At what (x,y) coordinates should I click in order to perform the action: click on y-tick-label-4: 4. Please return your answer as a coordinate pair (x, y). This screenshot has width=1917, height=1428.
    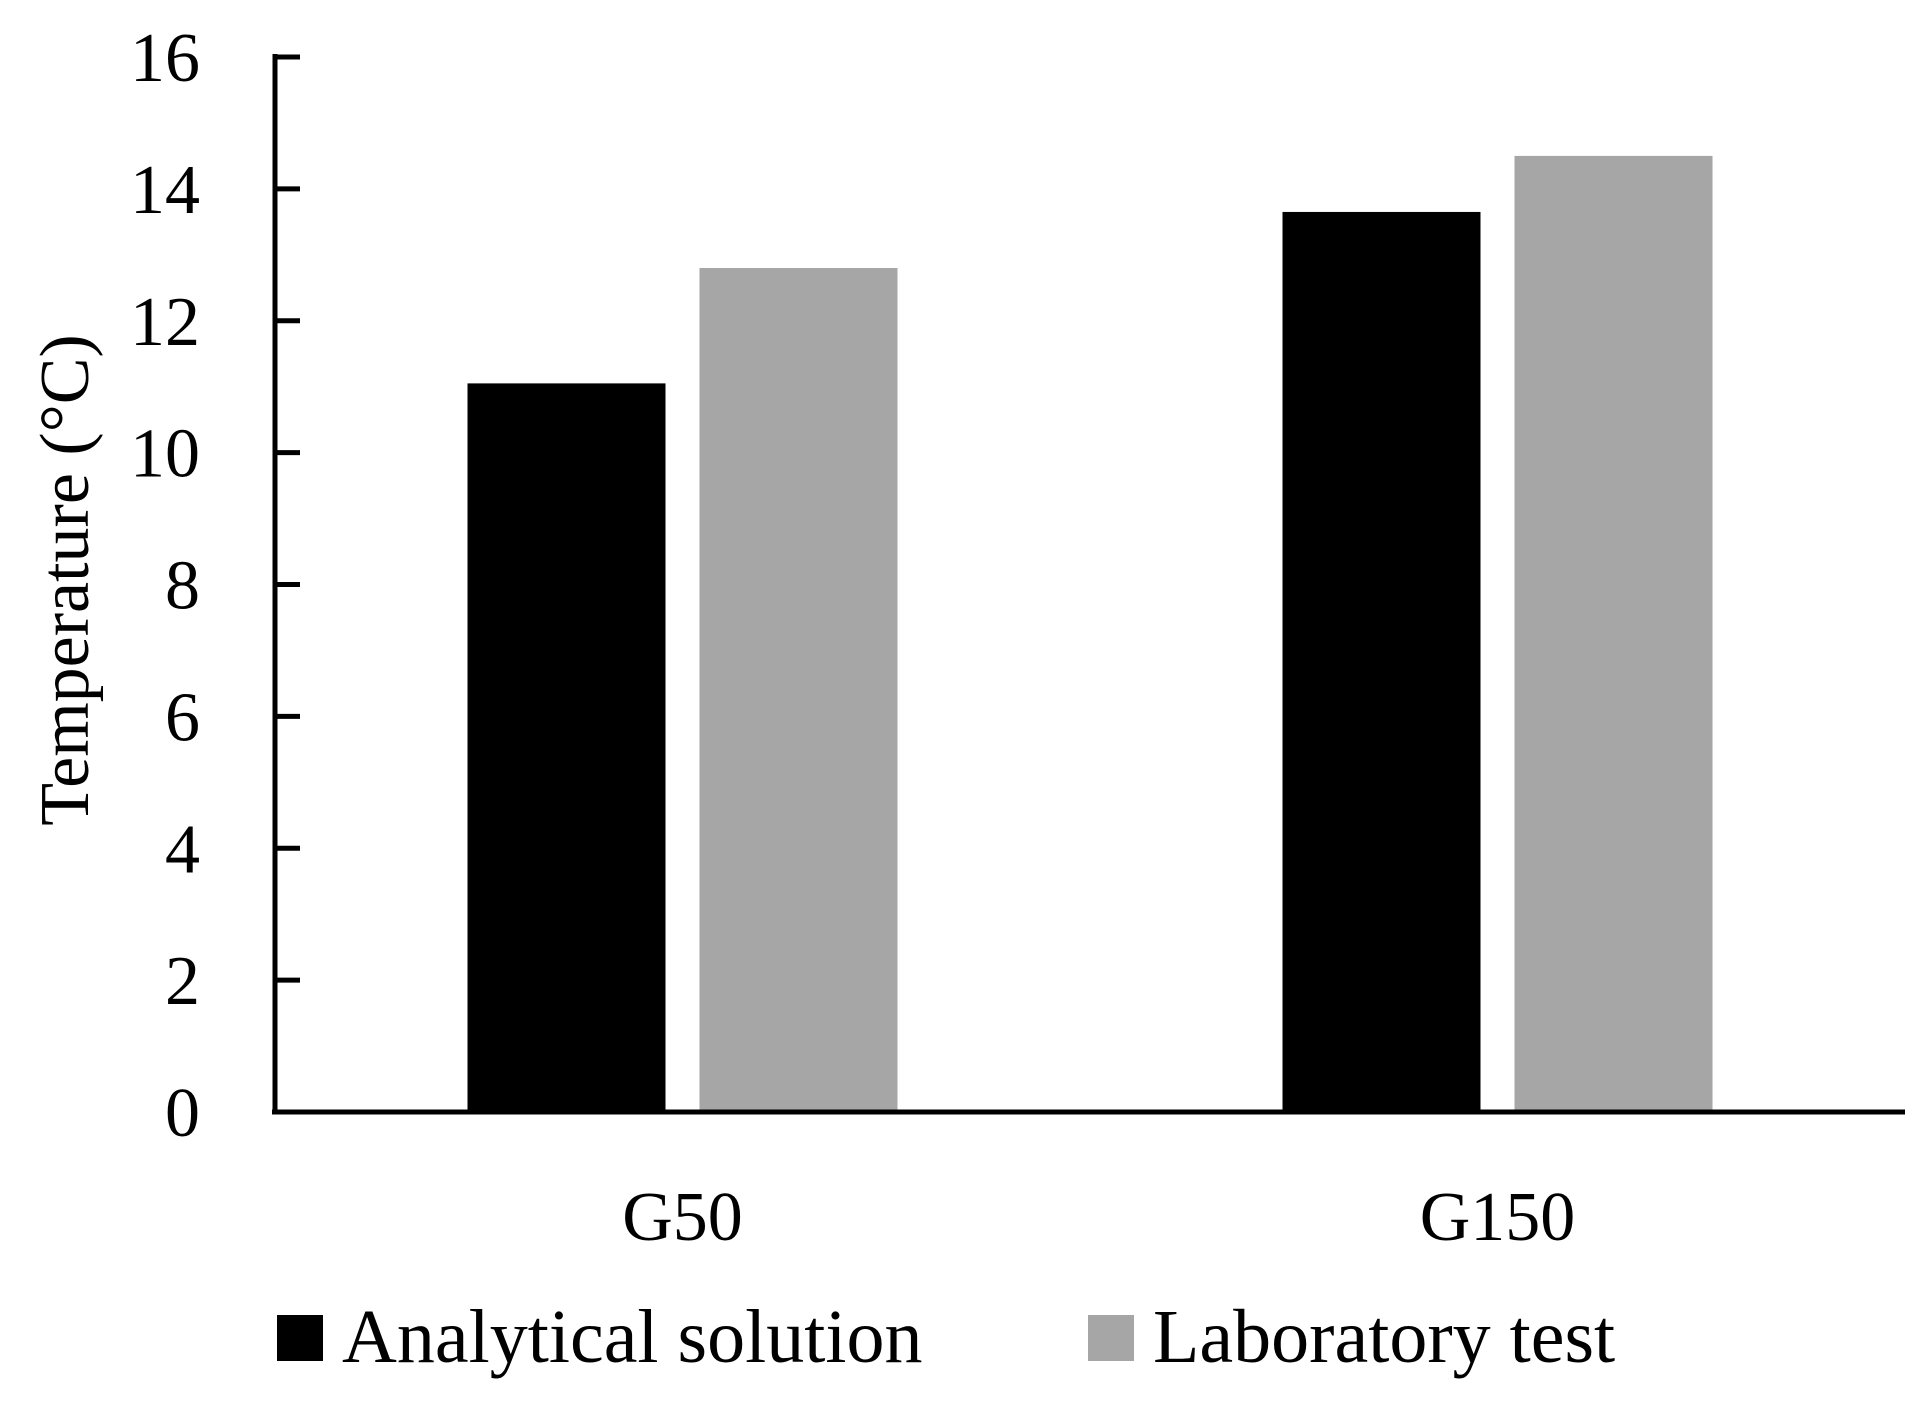
    Looking at the image, I should click on (182, 849).